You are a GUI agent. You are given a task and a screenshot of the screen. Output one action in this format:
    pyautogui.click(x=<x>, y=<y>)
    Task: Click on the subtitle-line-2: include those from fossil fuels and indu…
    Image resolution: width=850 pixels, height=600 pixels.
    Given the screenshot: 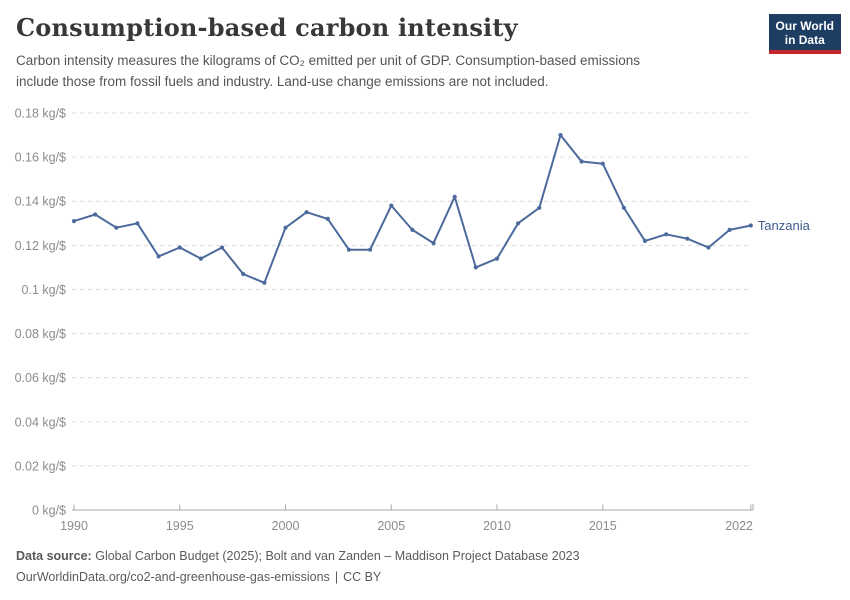 What is the action you would take?
    pyautogui.click(x=282, y=81)
    